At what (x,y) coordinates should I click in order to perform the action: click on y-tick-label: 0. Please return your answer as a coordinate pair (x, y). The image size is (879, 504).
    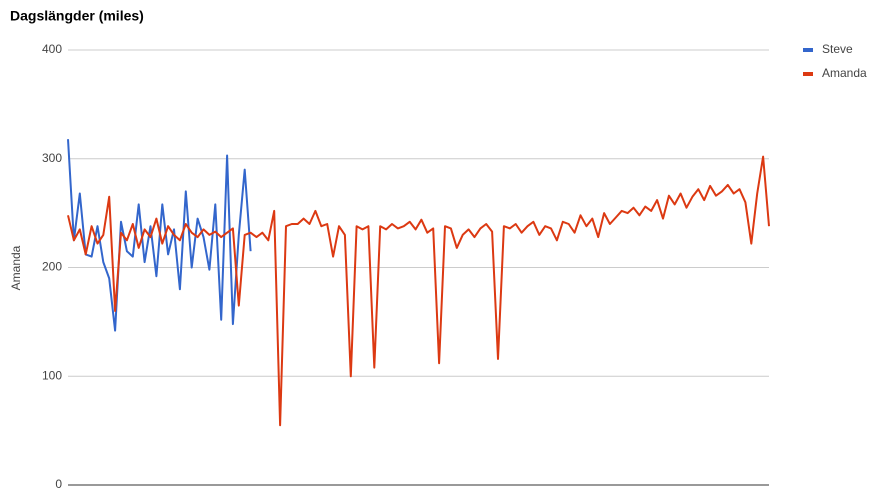
    Looking at the image, I should click on (58, 484).